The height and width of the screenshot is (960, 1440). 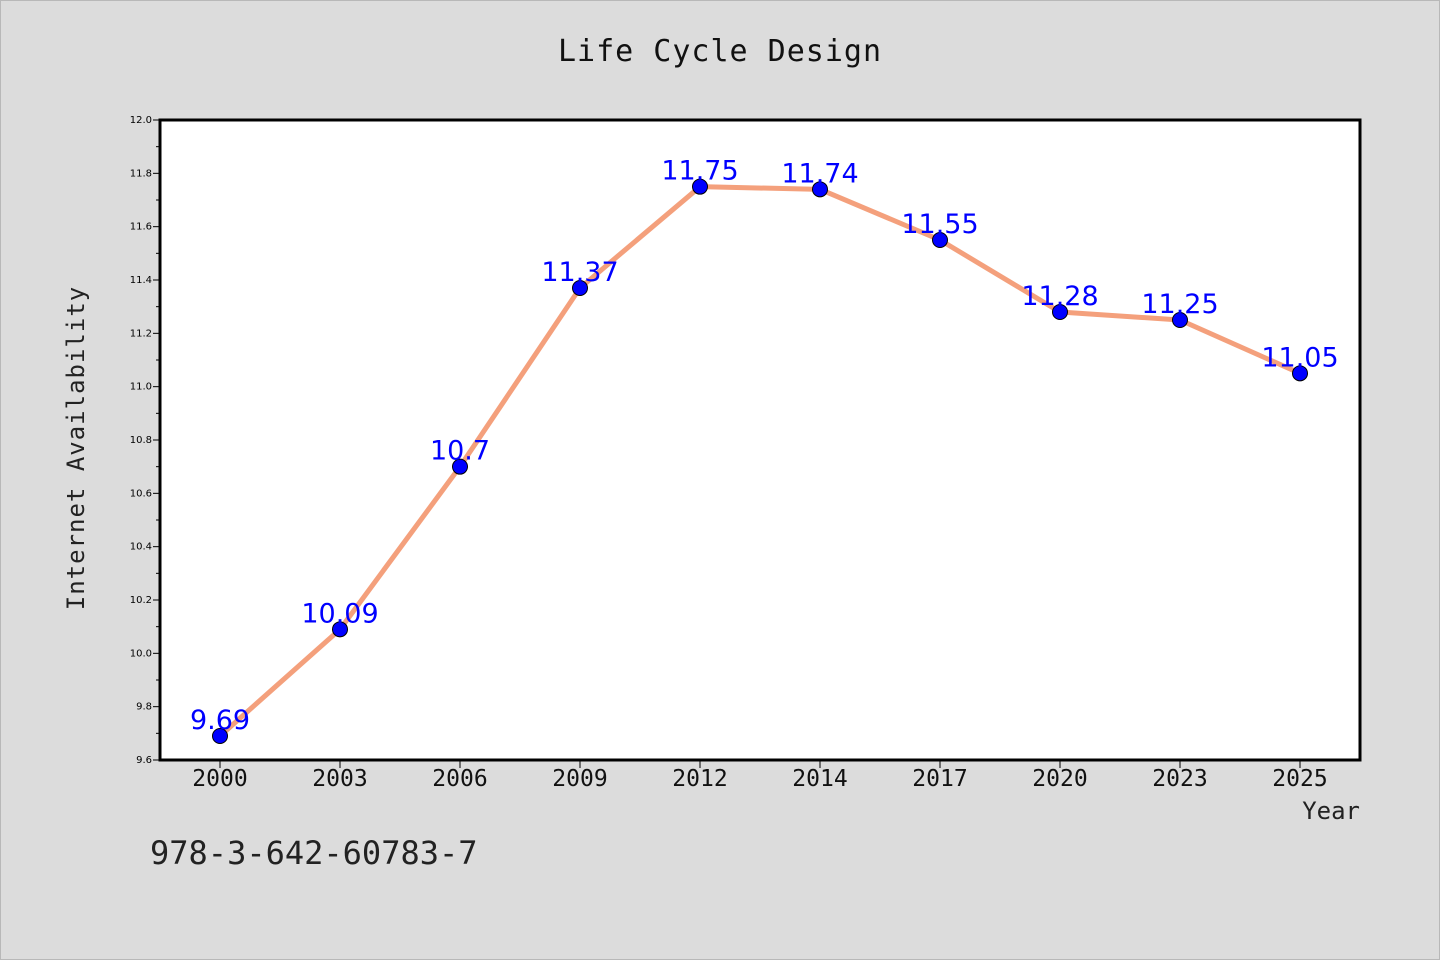 I want to click on y-tick-label: 11.4, so click(x=141, y=280).